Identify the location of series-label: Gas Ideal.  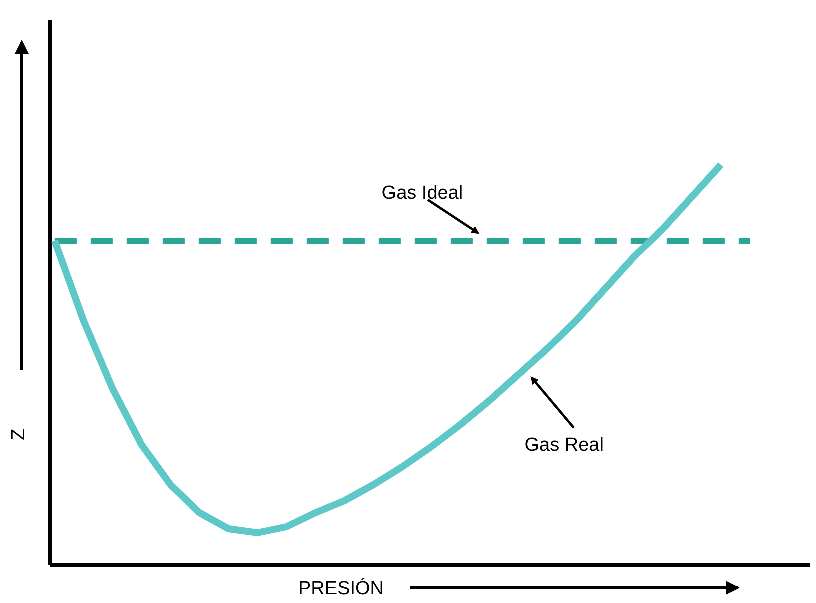
(423, 193).